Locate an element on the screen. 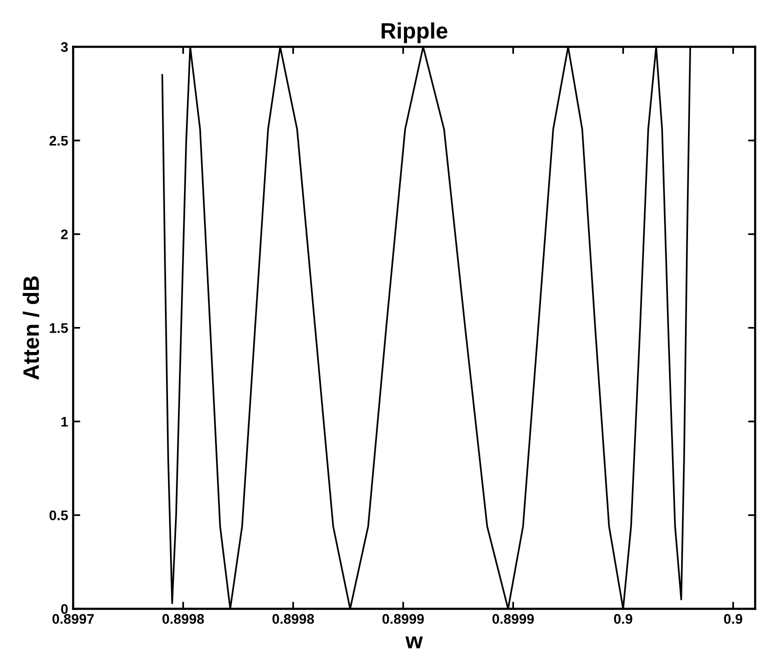 The width and height of the screenshot is (762, 669). y-tick-label: 3 is located at coordinates (64, 47).